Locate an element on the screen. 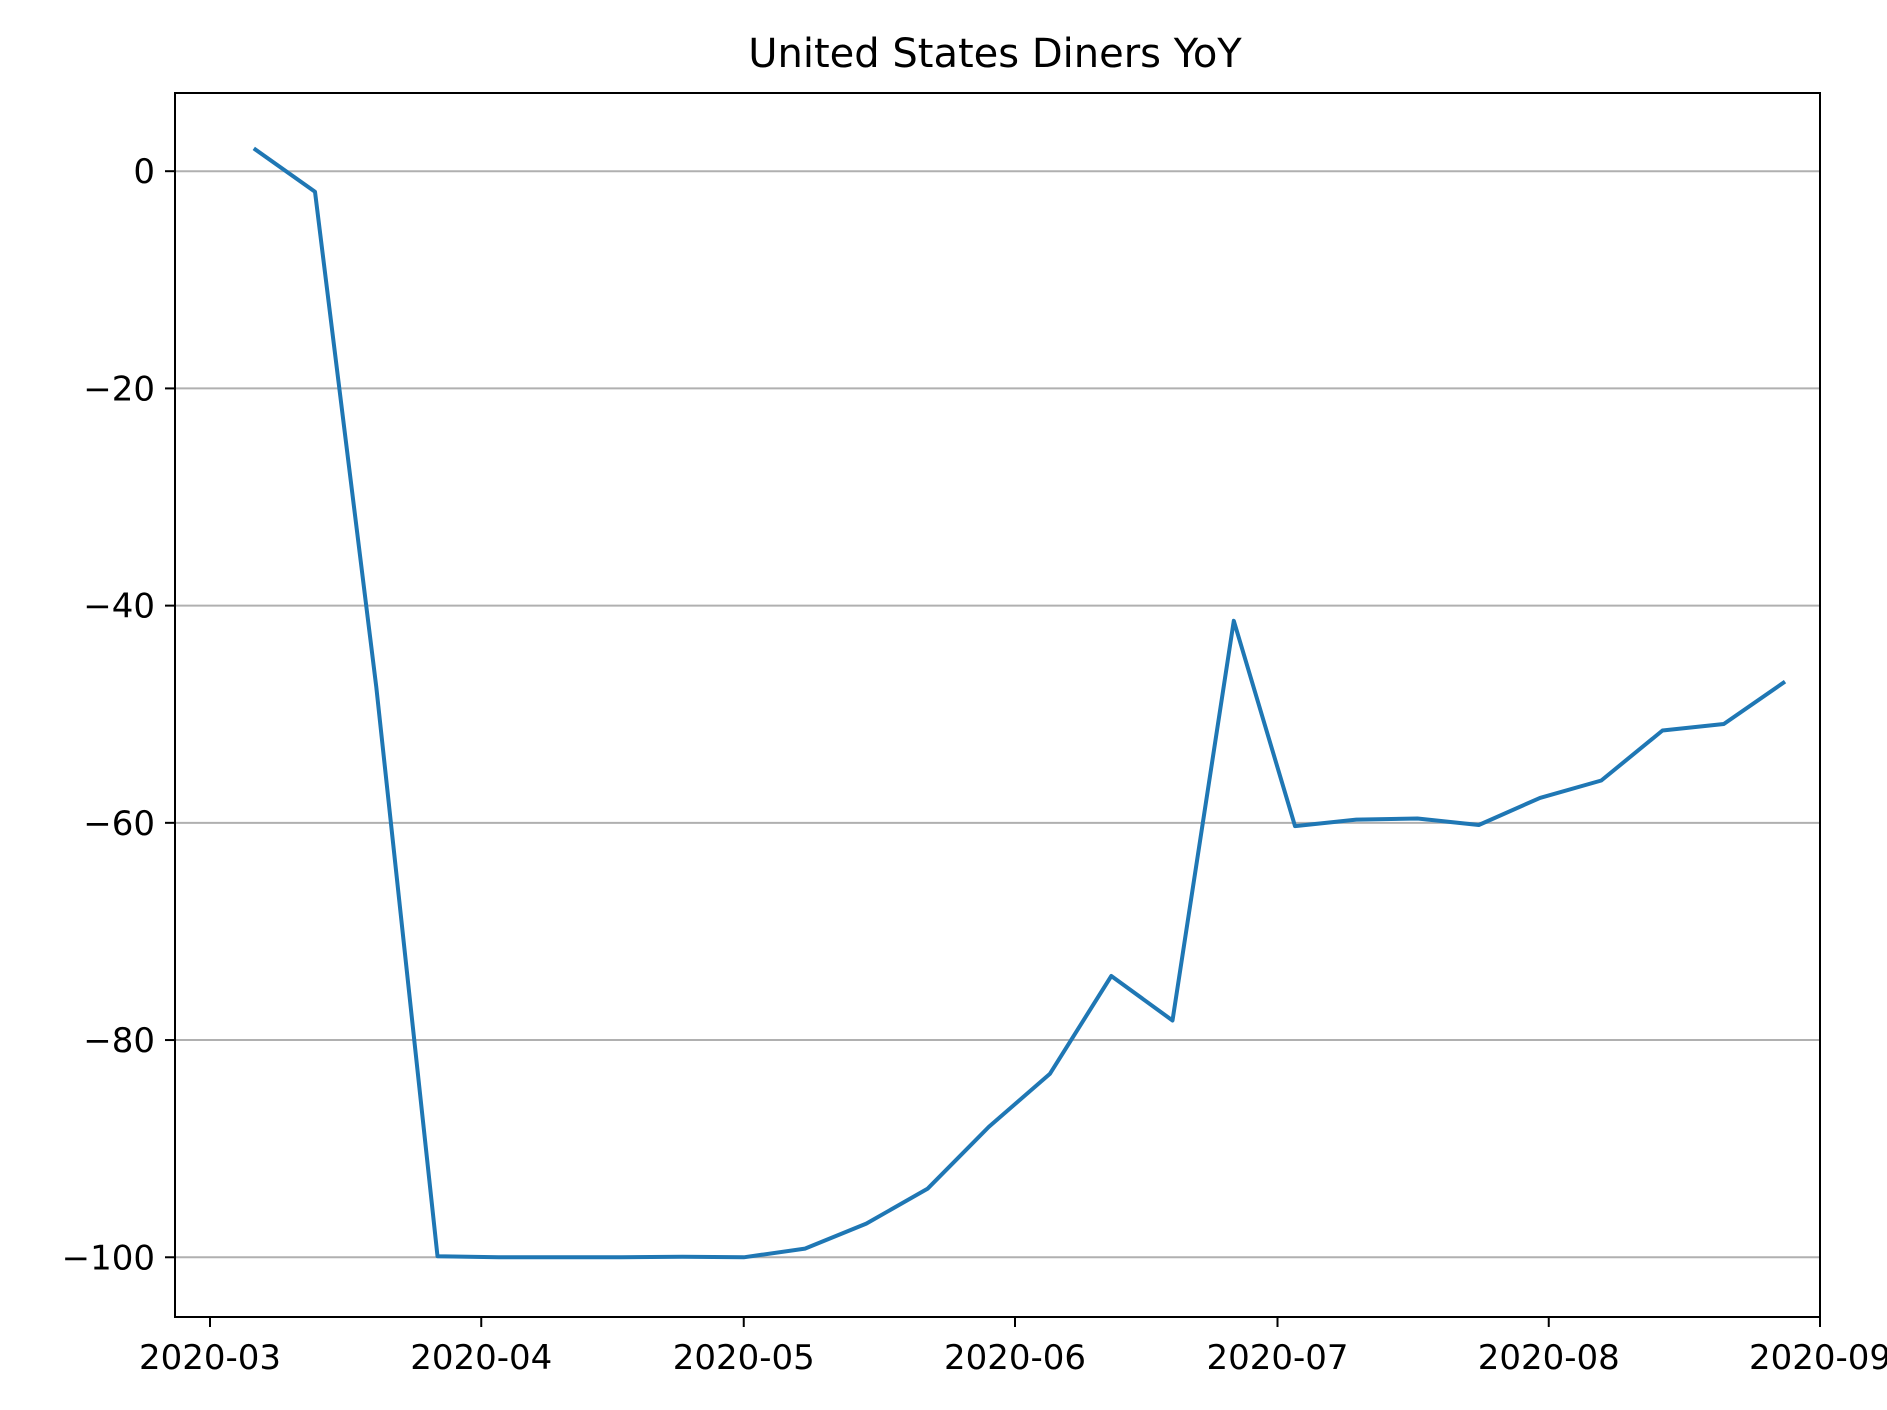 The image size is (1887, 1410). y-tick-label: −60 is located at coordinates (119, 824).